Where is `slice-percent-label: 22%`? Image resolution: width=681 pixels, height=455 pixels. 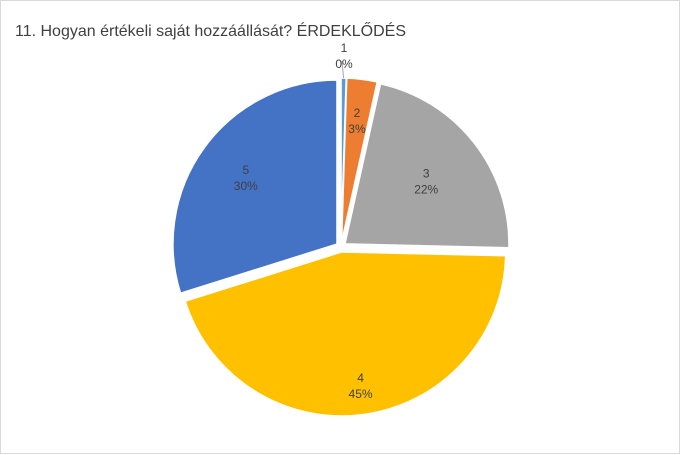
slice-percent-label: 22% is located at coordinates (426, 189).